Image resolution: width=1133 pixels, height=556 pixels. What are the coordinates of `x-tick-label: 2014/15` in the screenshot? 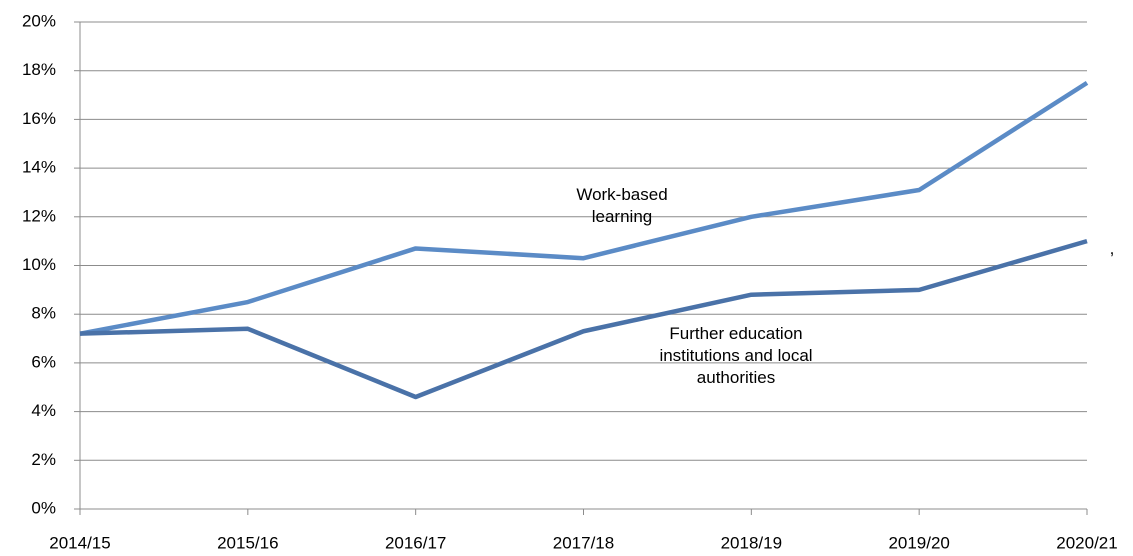 It's located at (79, 542).